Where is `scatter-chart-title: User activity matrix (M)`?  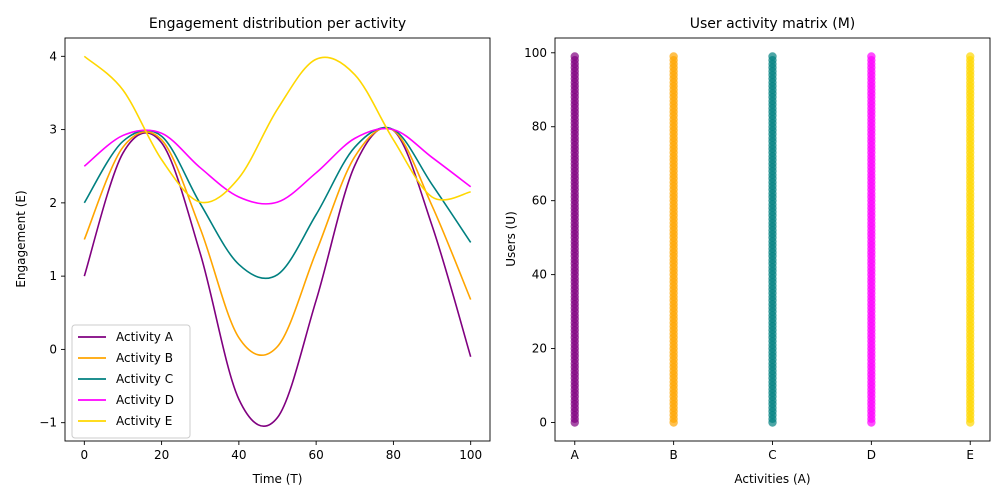
scatter-chart-title: User activity matrix (M) is located at coordinates (773, 24).